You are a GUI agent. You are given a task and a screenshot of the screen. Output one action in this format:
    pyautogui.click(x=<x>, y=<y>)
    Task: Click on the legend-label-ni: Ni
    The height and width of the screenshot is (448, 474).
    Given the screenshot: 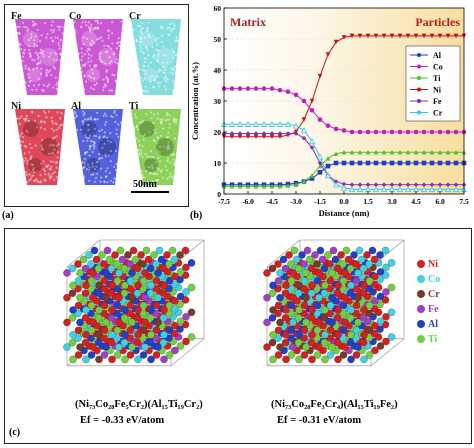 What is the action you would take?
    pyautogui.click(x=437, y=90)
    